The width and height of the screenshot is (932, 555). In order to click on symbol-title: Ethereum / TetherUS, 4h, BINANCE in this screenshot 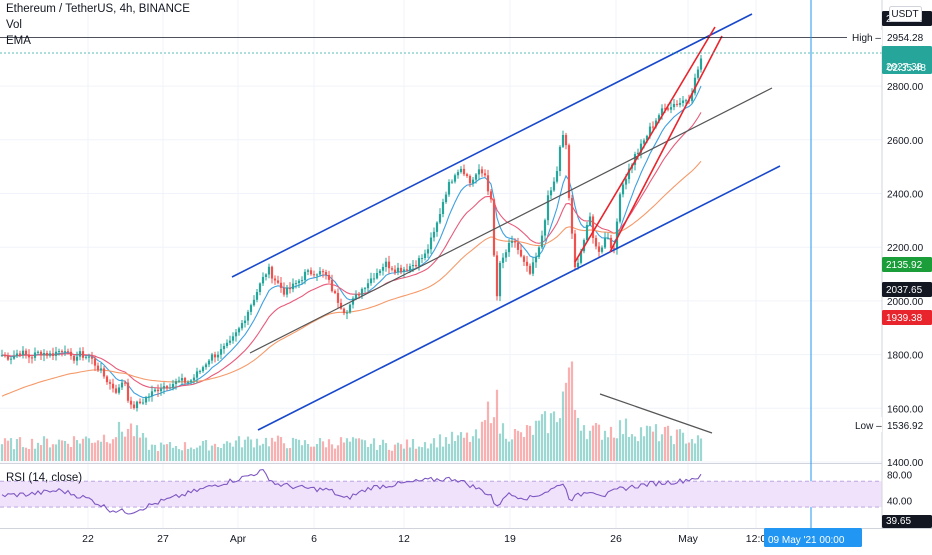, I will do `click(98, 9)`.